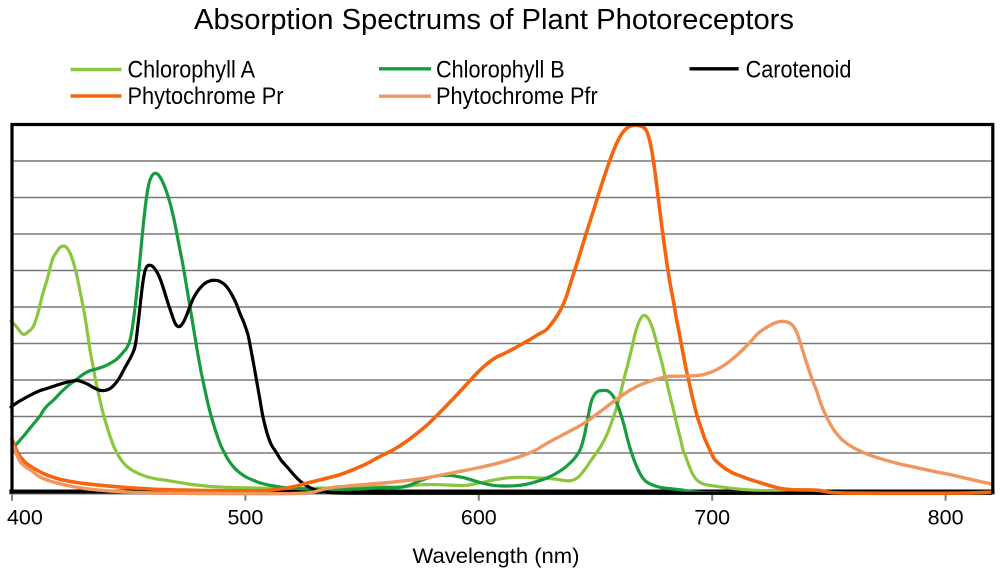 This screenshot has height=571, width=1000. I want to click on svg-text: Carotenoid, so click(799, 70).